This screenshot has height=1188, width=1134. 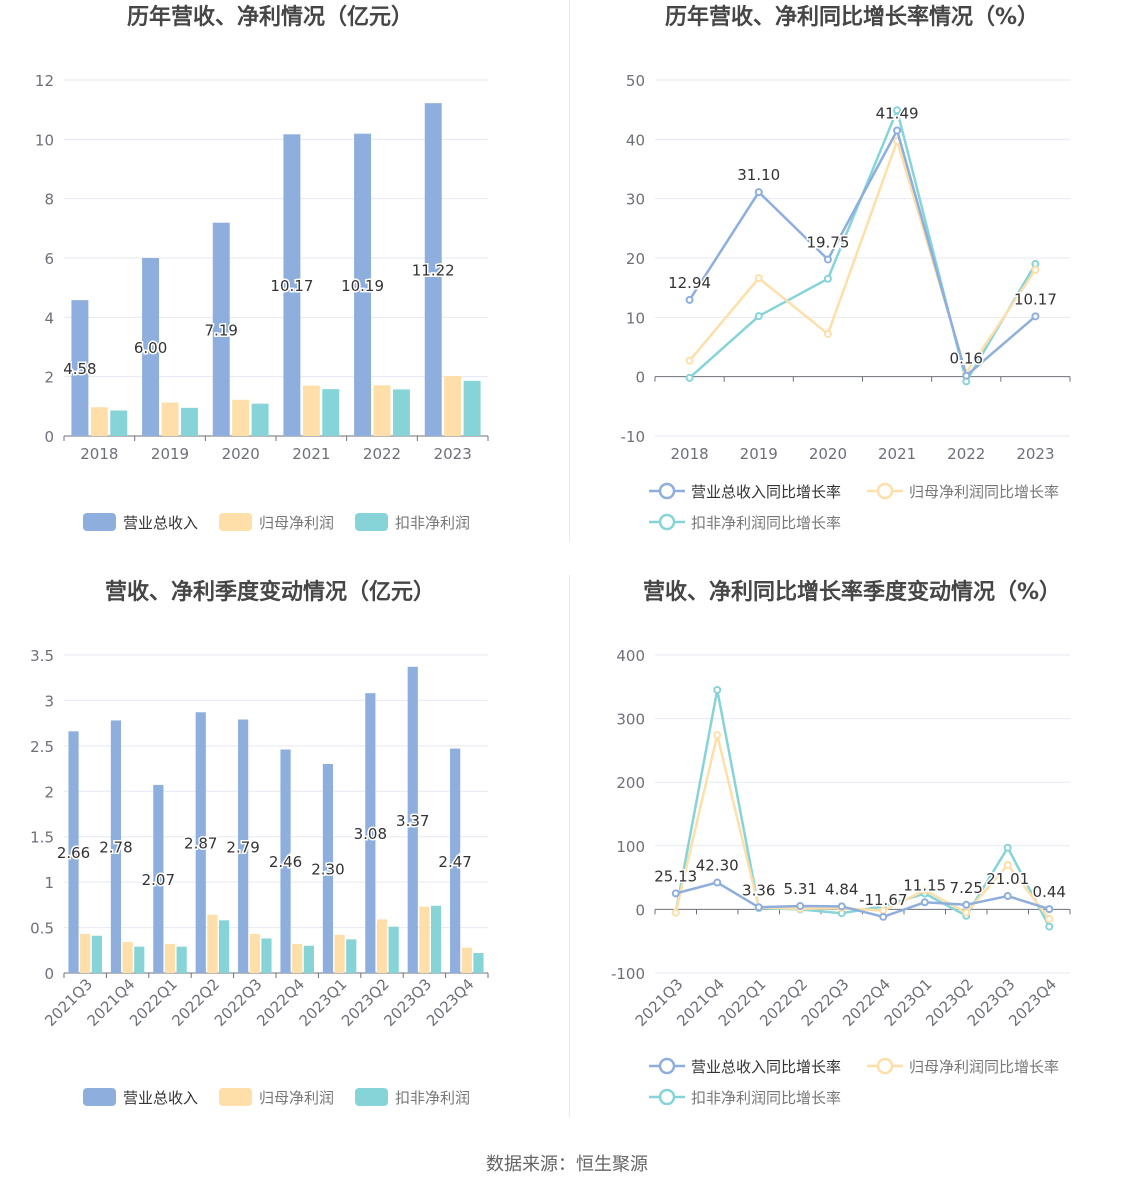 I want to click on data-label: 2.46, so click(x=285, y=862).